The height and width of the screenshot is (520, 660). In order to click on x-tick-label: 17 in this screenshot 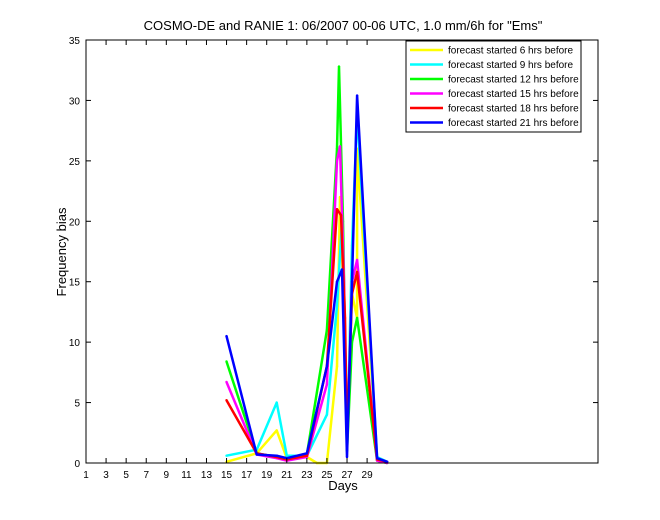, I will do `click(247, 475)`.